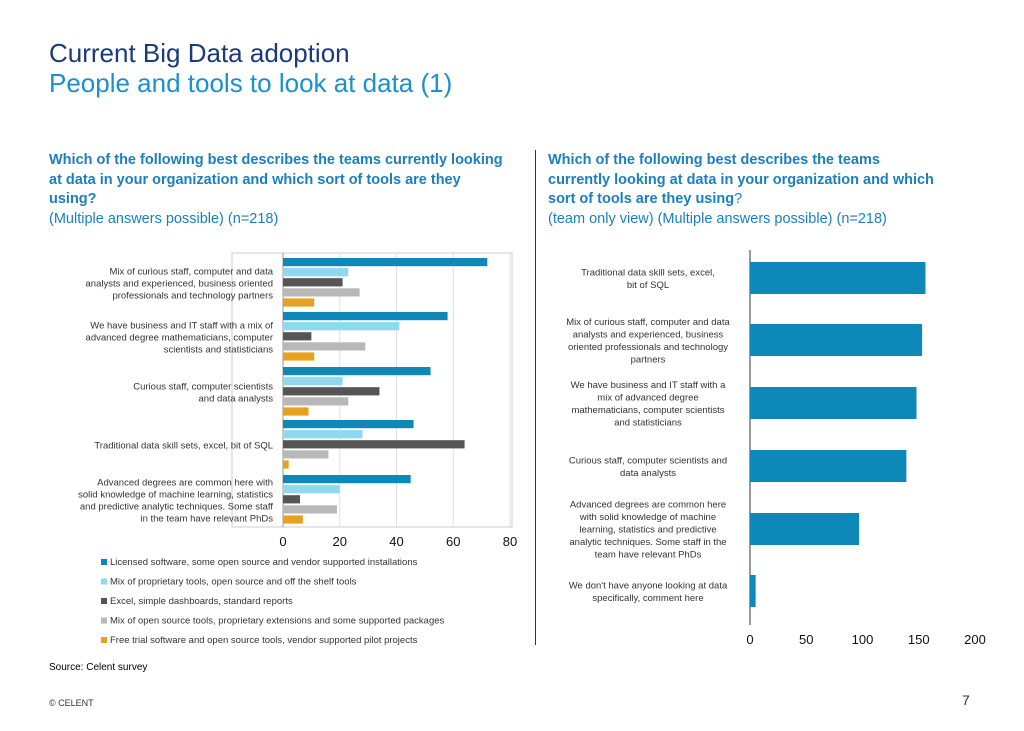 The width and height of the screenshot is (1024, 731). I want to click on x-tick-label: 40, so click(396, 541).